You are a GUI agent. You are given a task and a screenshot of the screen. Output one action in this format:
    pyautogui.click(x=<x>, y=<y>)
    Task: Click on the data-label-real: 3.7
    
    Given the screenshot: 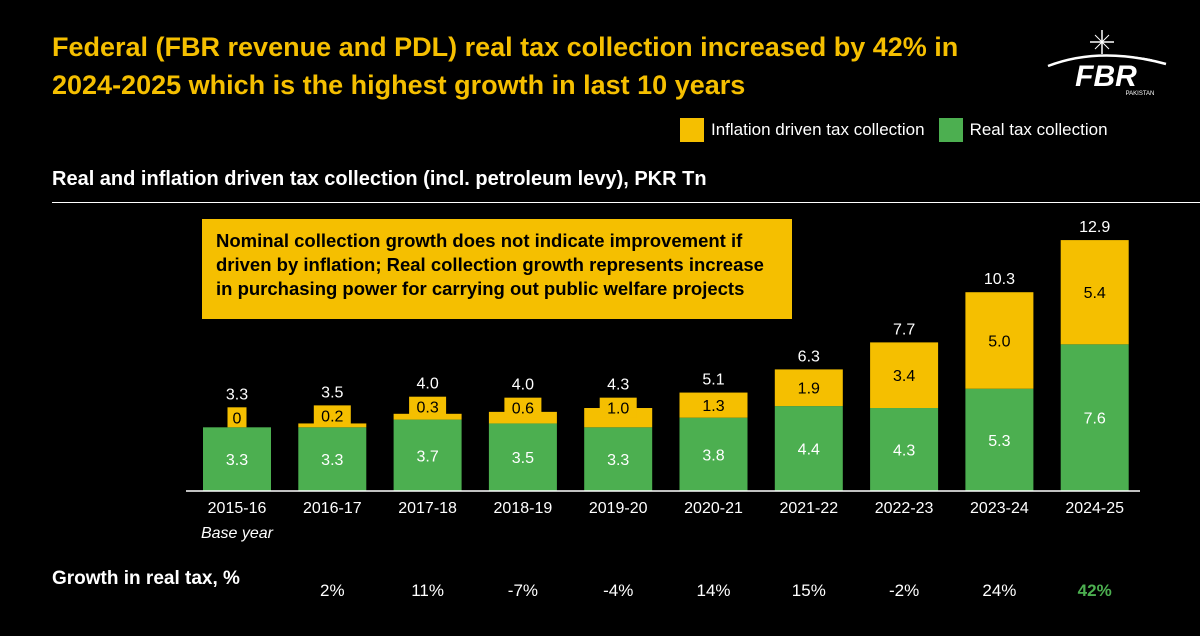 What is the action you would take?
    pyautogui.click(x=427, y=456)
    